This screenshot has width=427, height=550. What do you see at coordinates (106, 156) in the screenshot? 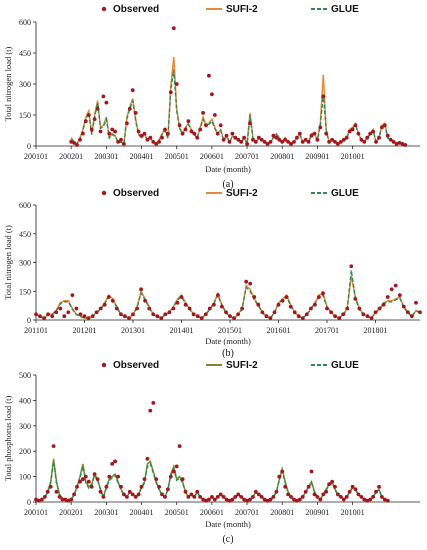
I see `x-tick-label: 200301` at bounding box center [106, 156].